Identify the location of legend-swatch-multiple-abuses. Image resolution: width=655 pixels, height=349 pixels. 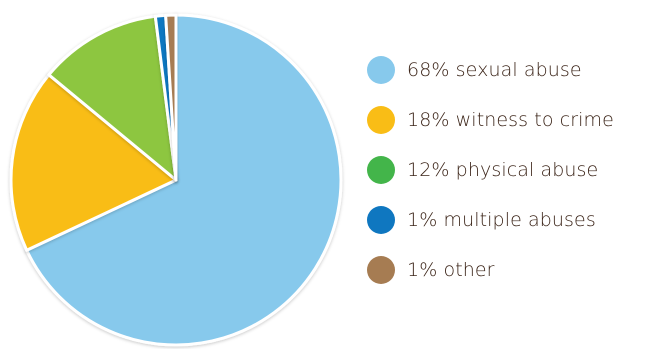
(381, 220).